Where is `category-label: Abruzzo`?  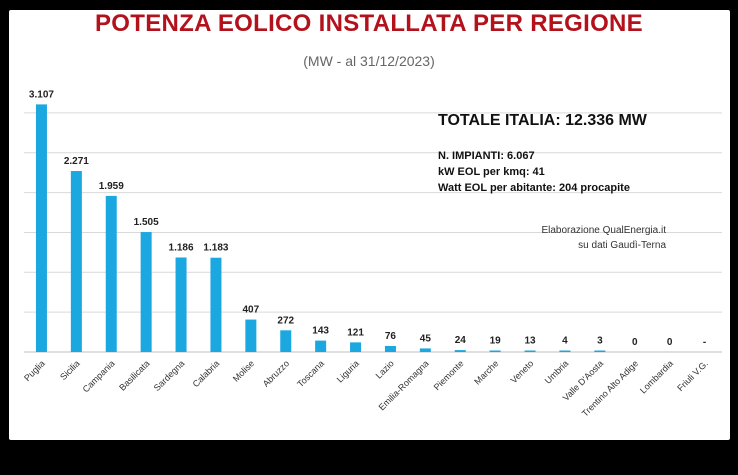 category-label: Abruzzo is located at coordinates (276, 373).